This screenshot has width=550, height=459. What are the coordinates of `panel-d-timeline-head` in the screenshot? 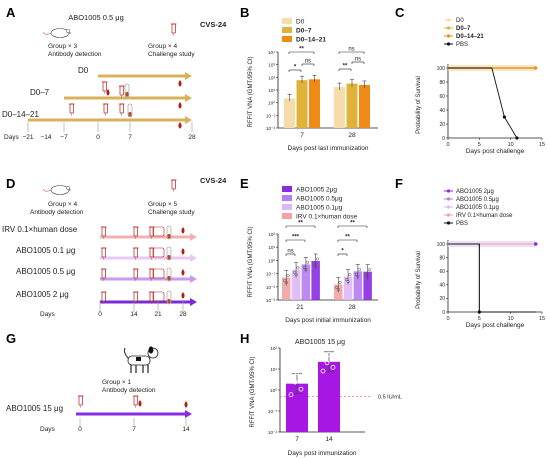 It's located at (193, 258).